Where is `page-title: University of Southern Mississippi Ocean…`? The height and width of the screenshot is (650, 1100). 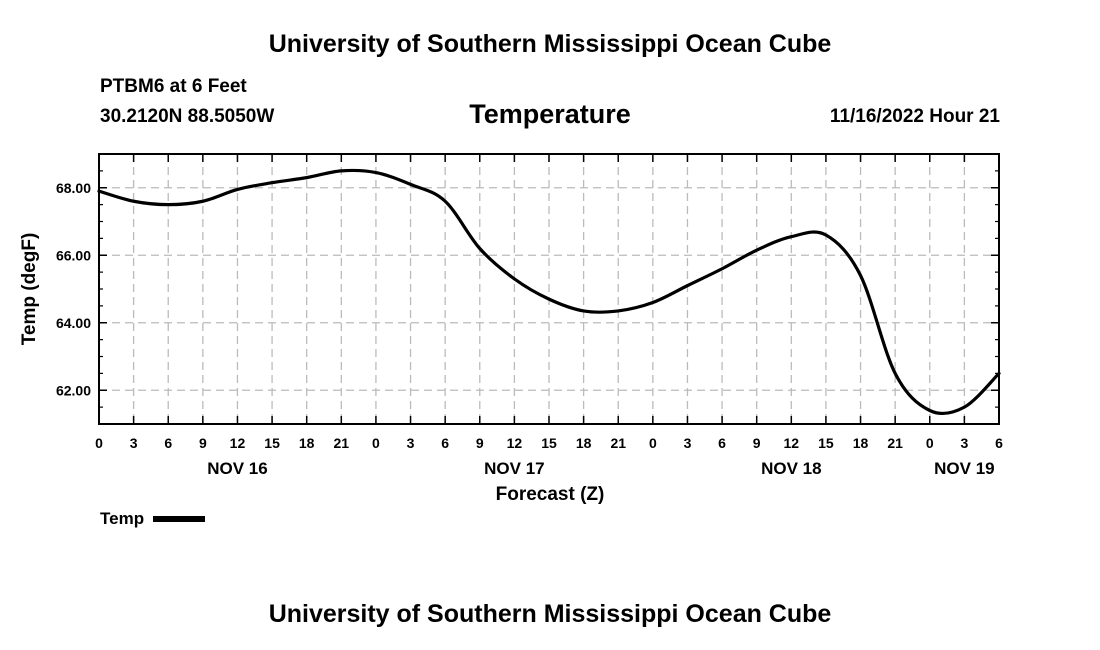 page-title: University of Southern Mississippi Ocean… is located at coordinates (550, 44).